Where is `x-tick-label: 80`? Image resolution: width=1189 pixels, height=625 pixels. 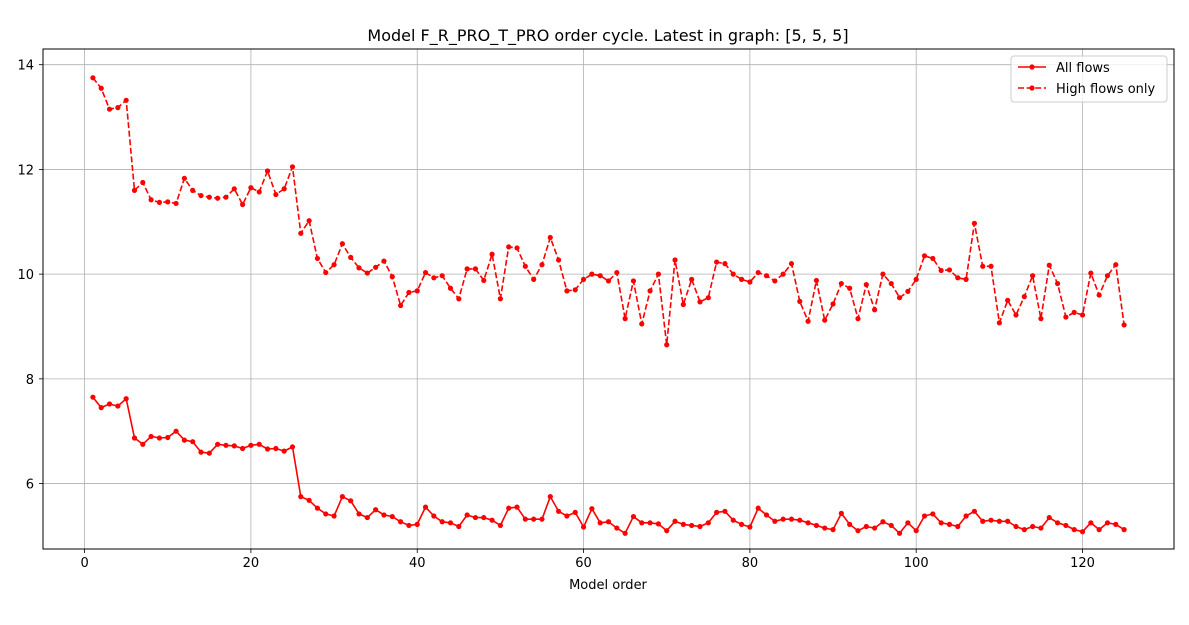 x-tick-label: 80 is located at coordinates (750, 563).